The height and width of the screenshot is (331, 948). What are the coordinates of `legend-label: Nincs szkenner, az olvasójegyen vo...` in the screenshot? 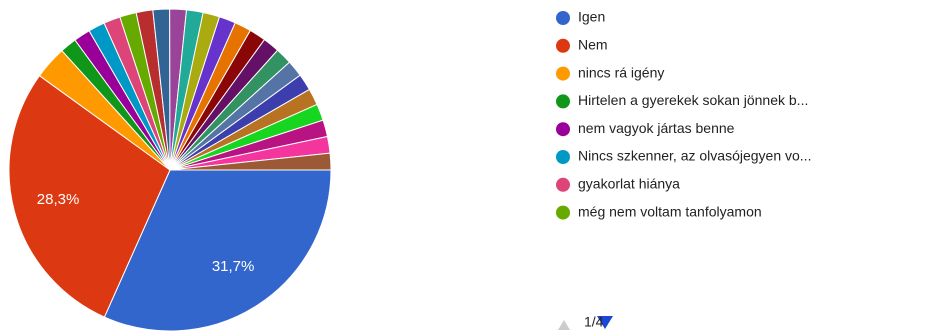 It's located at (694, 156).